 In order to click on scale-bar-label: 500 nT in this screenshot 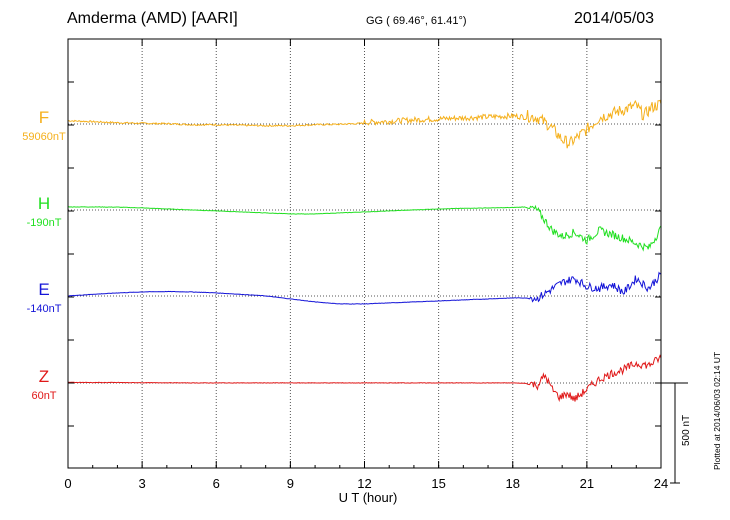, I will do `click(686, 430)`.